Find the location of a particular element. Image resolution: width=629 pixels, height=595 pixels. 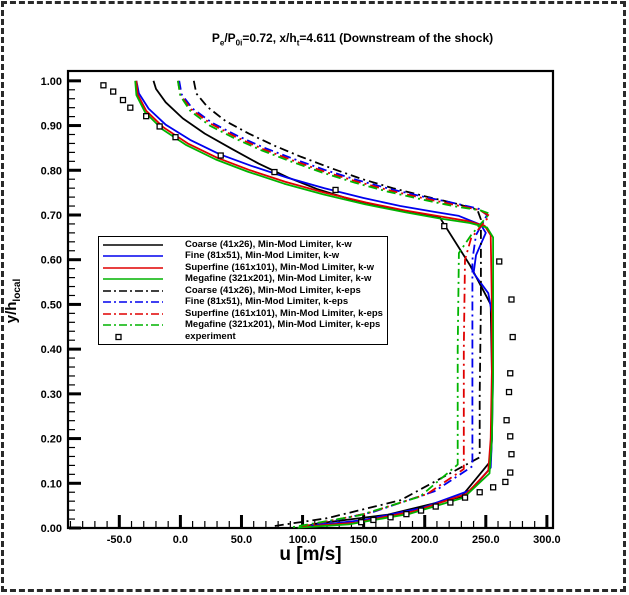

y-axis-label: y/hlocal is located at coordinates (13, 301).